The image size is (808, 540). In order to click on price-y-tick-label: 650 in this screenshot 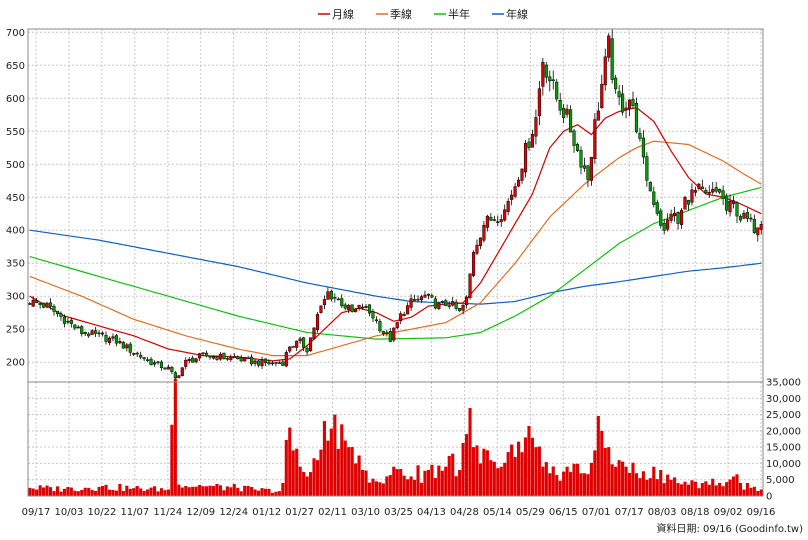, I will do `click(15, 66)`.